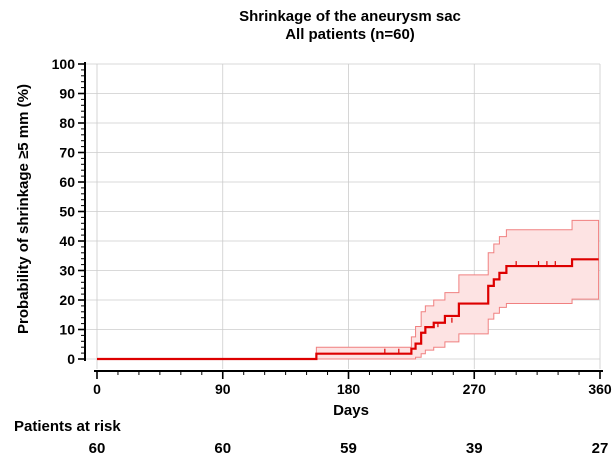 The width and height of the screenshot is (612, 457). Describe the element at coordinates (600, 389) in the screenshot. I see `x-tick-label: 360` at that location.